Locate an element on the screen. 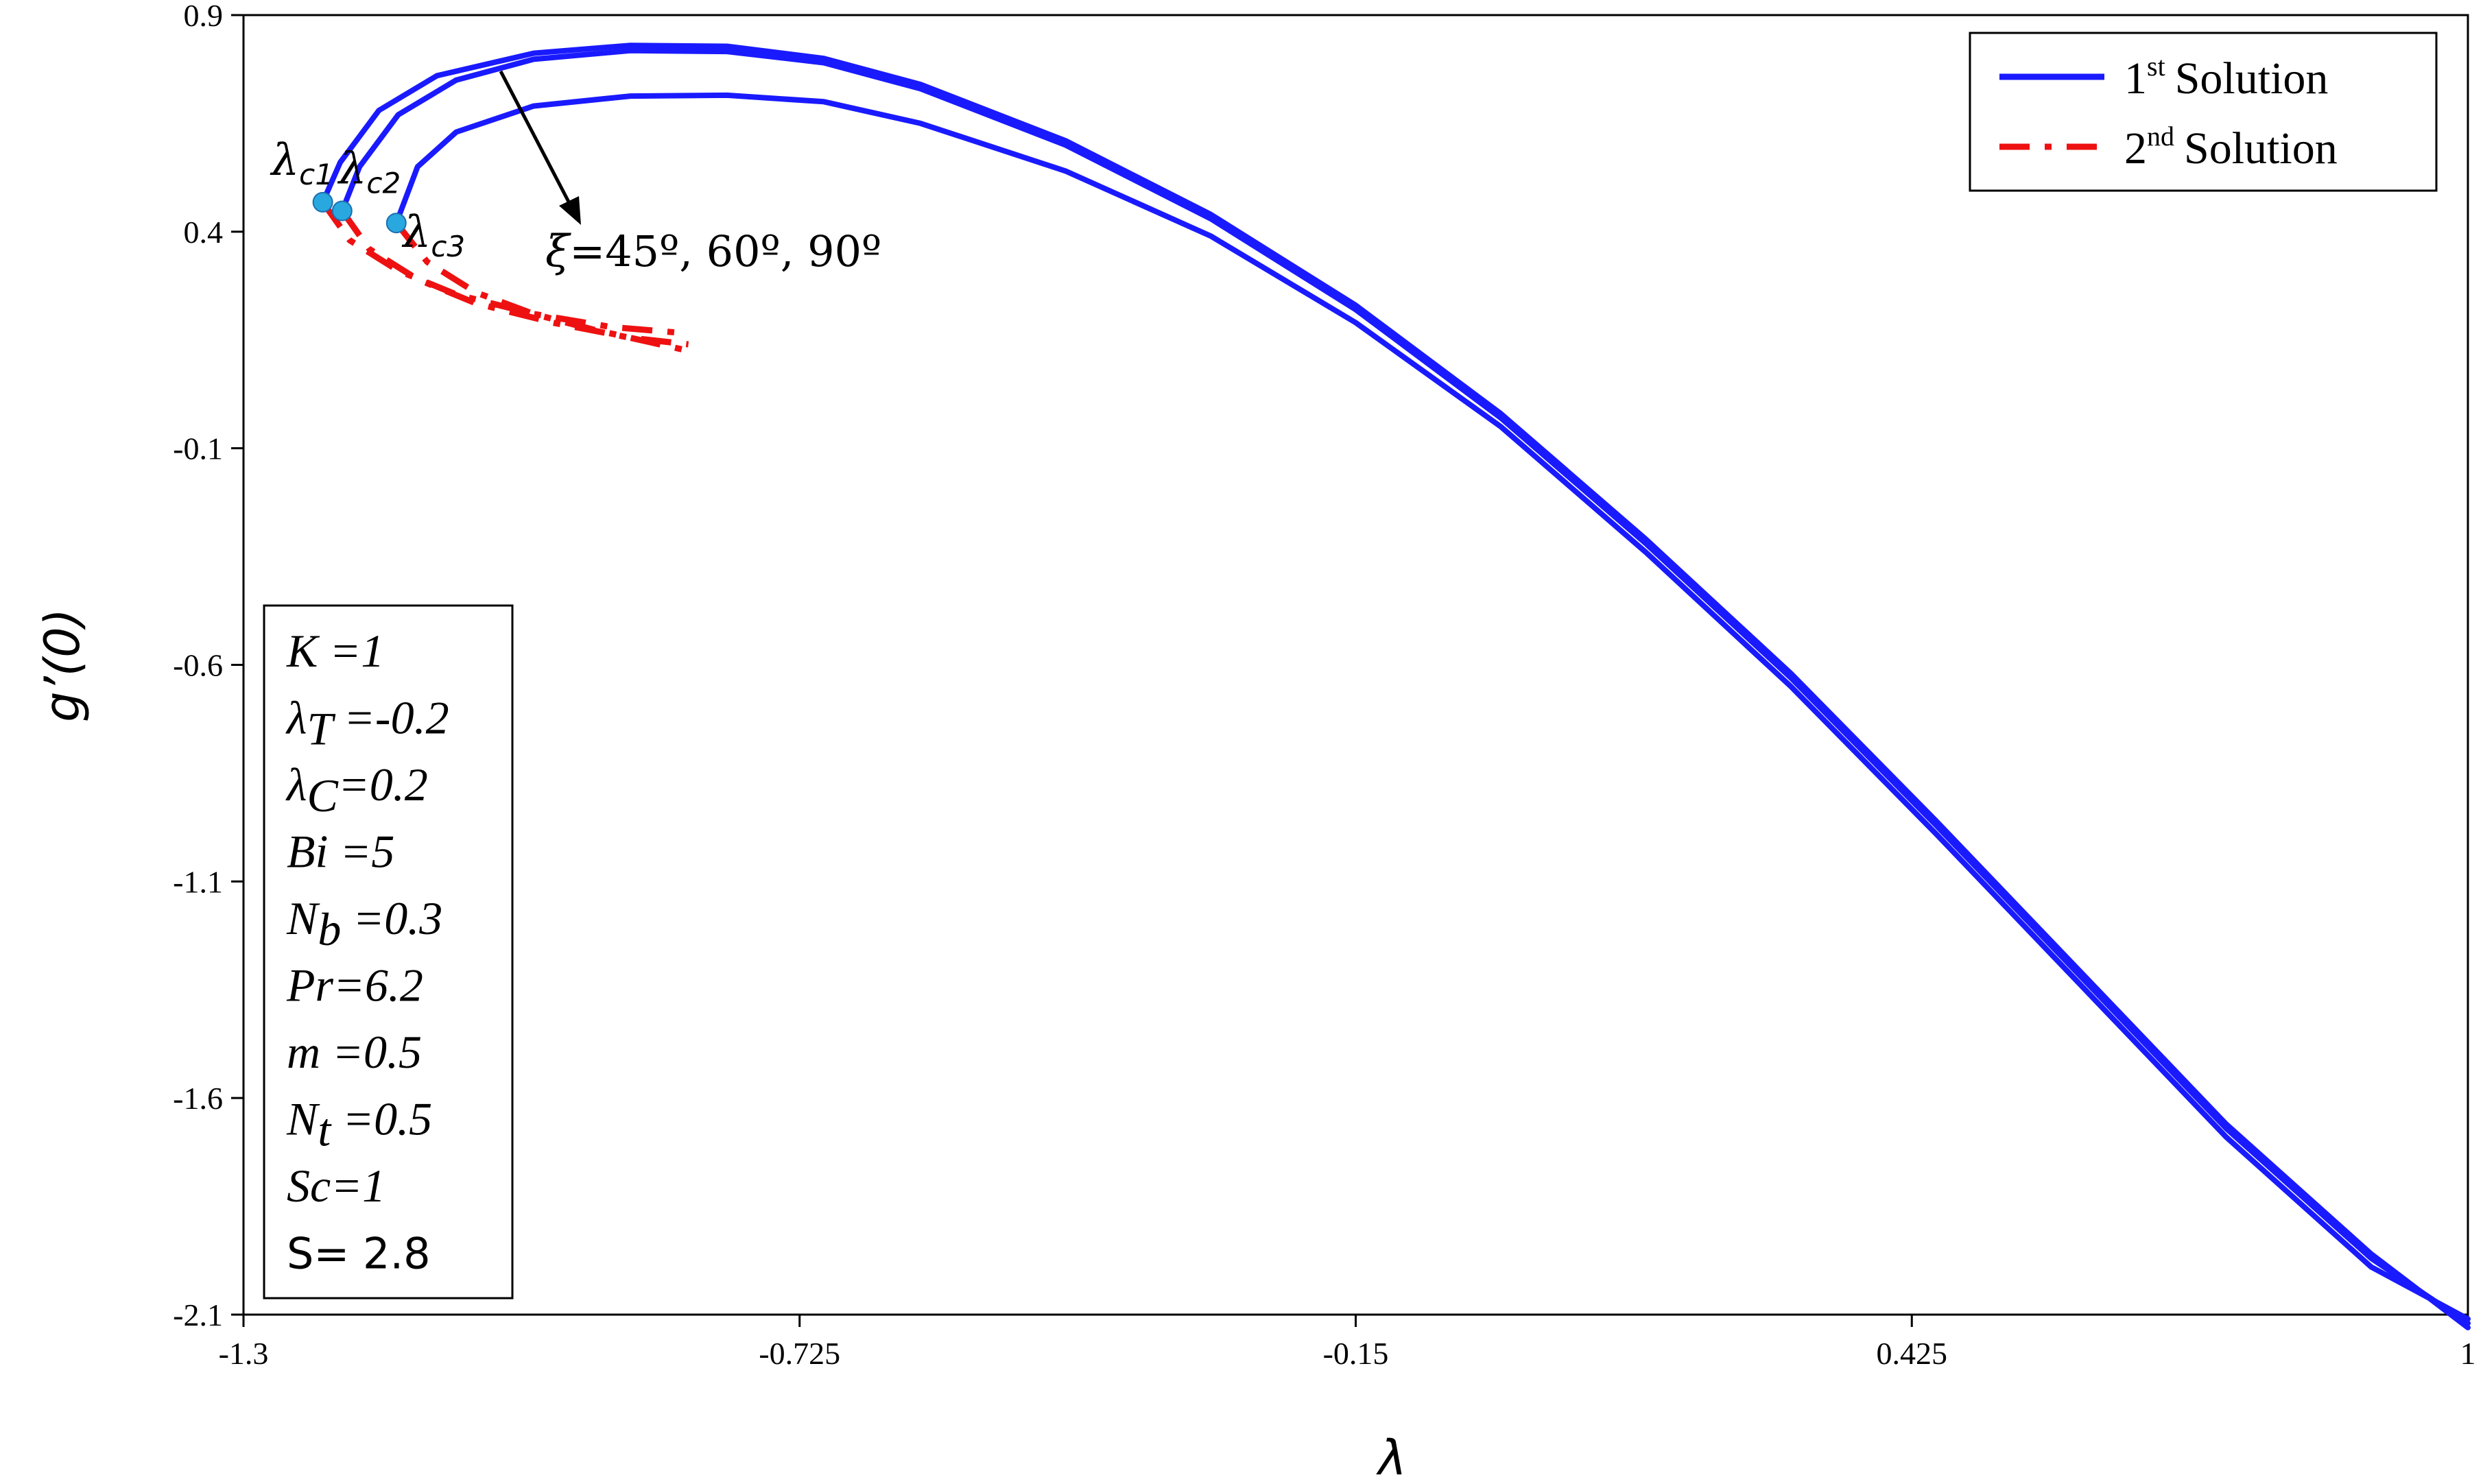  xi-arrow-head is located at coordinates (570, 210).